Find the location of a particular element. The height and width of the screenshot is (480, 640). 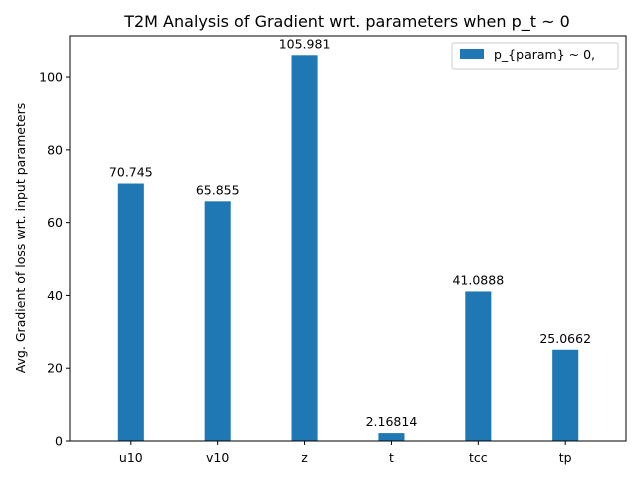

x-tick-label-z: z is located at coordinates (304, 457).